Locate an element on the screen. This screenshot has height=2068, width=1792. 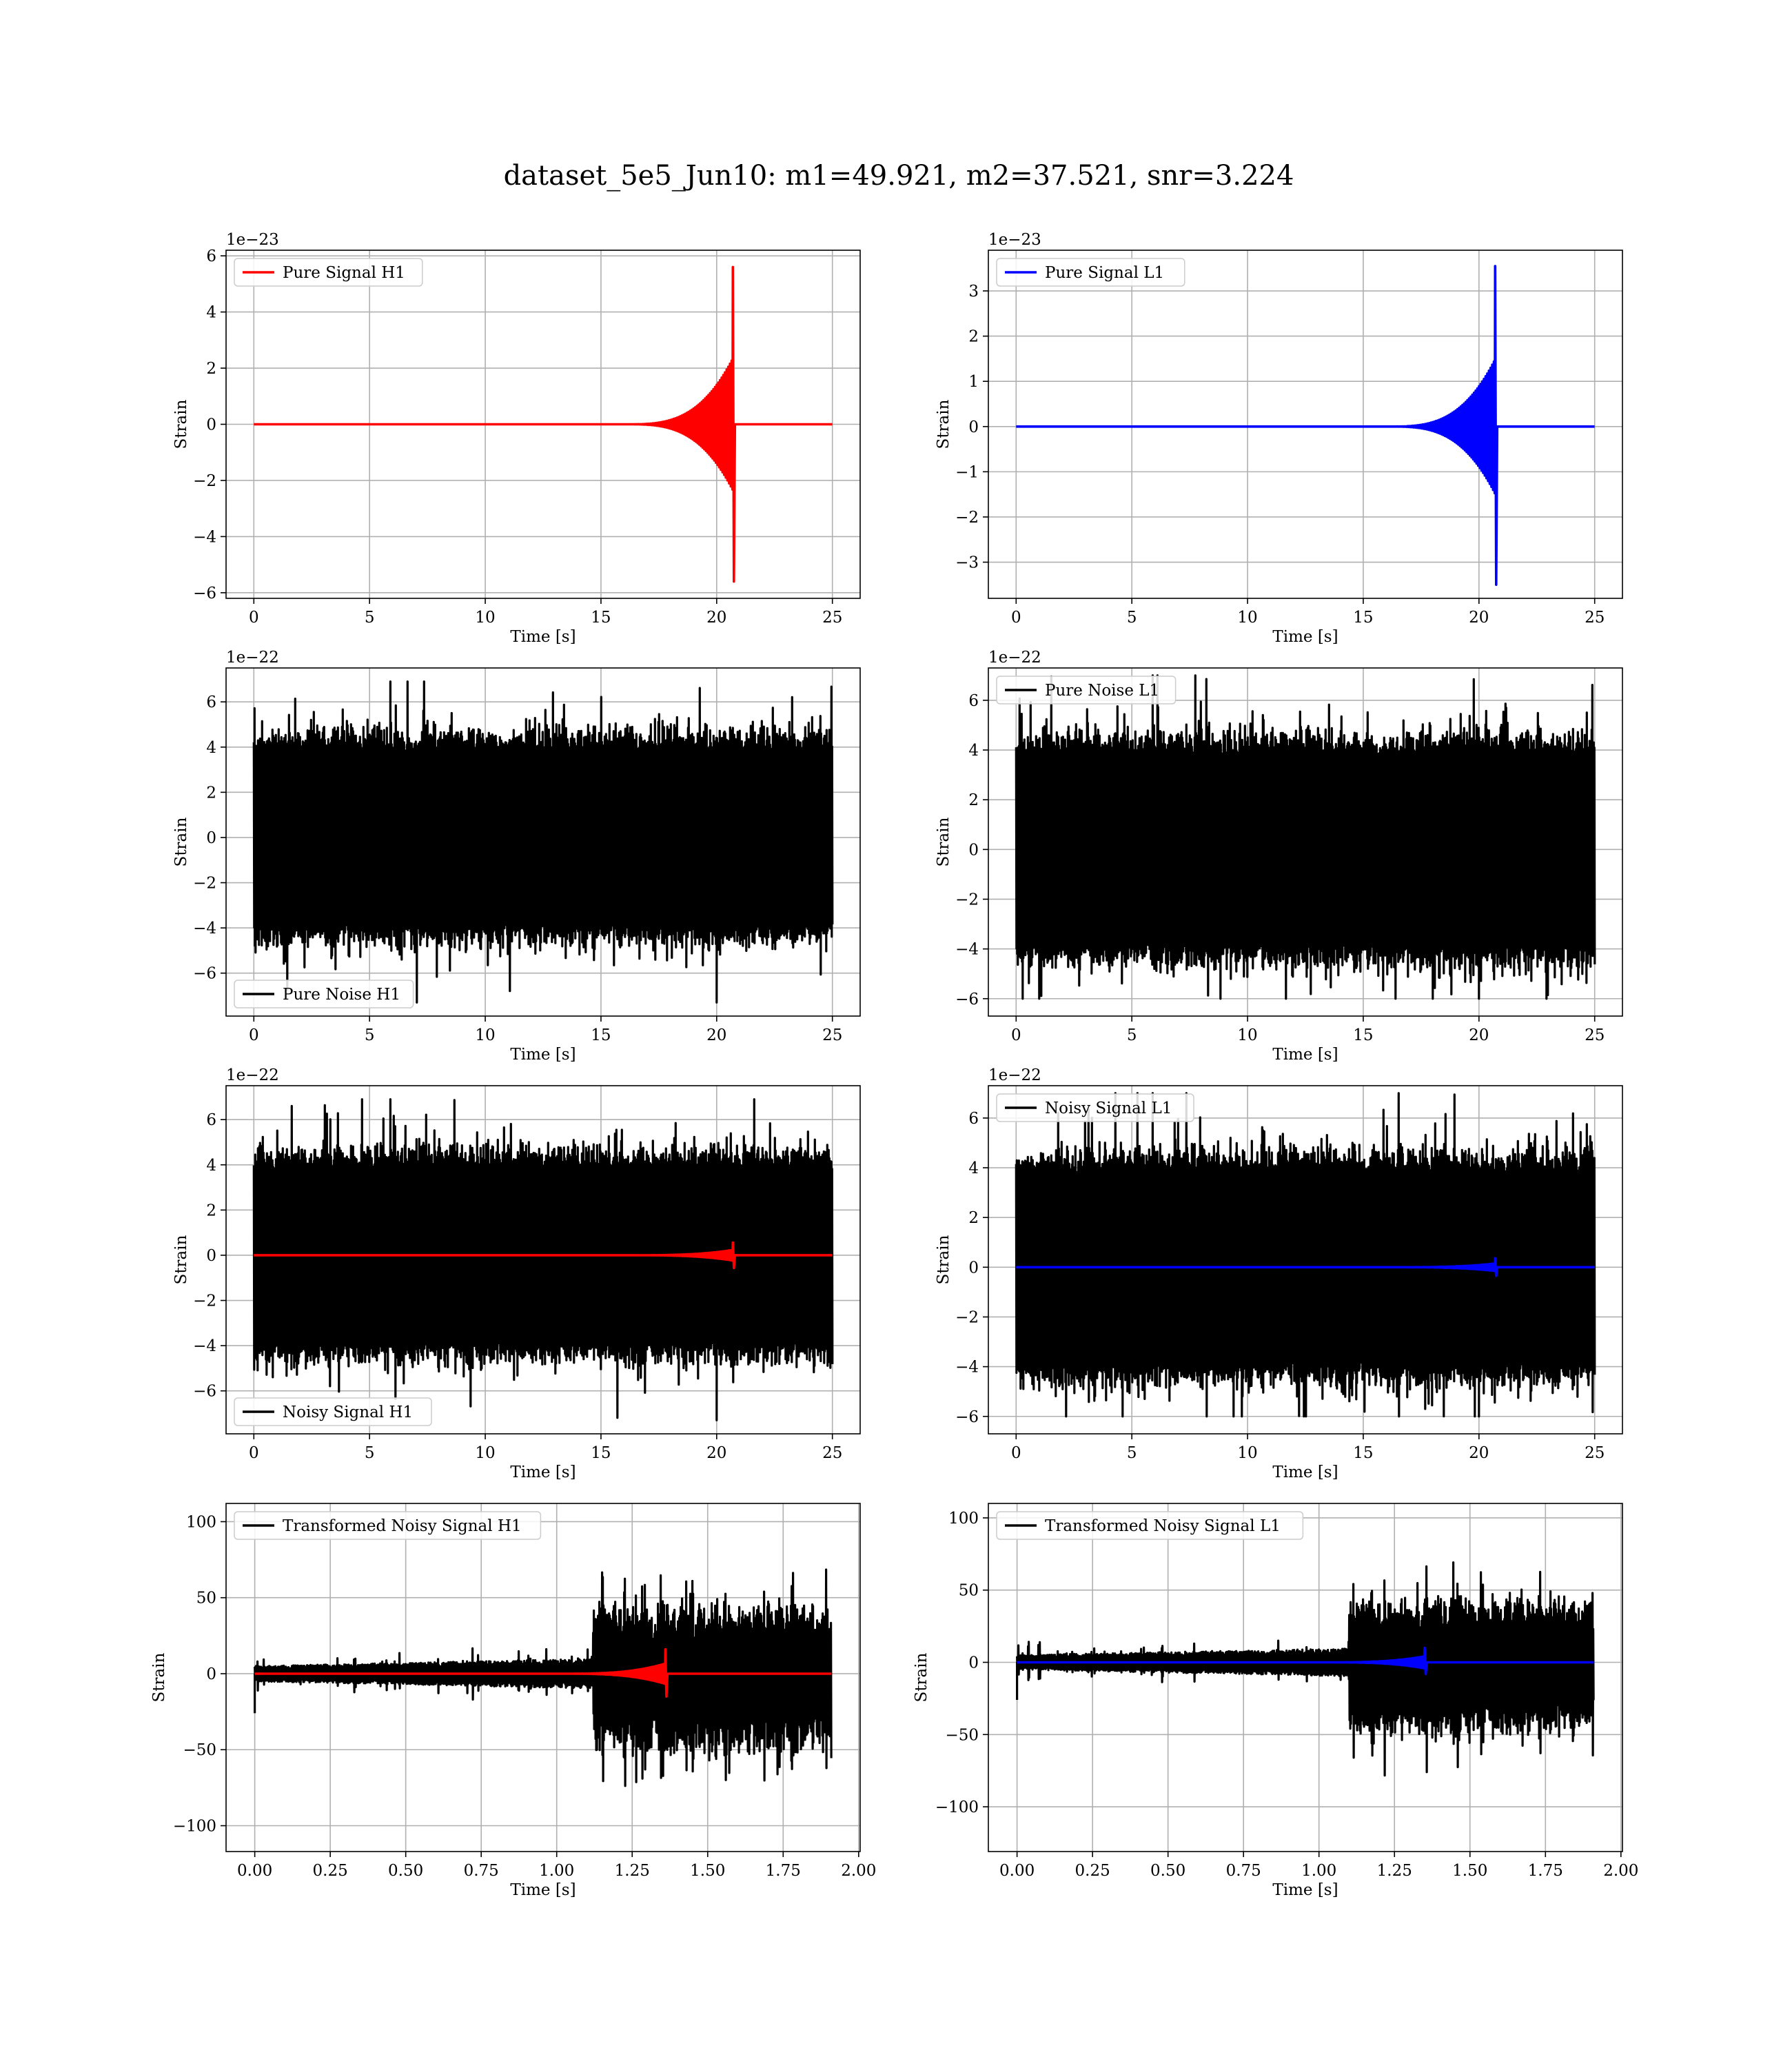
legend: Pure Noise H1 is located at coordinates (324, 994).